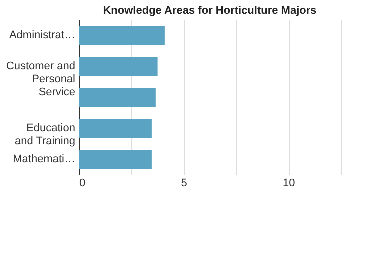 The height and width of the screenshot is (278, 370). Describe the element at coordinates (83, 184) in the screenshot. I see `x-tick-label: 0` at that location.